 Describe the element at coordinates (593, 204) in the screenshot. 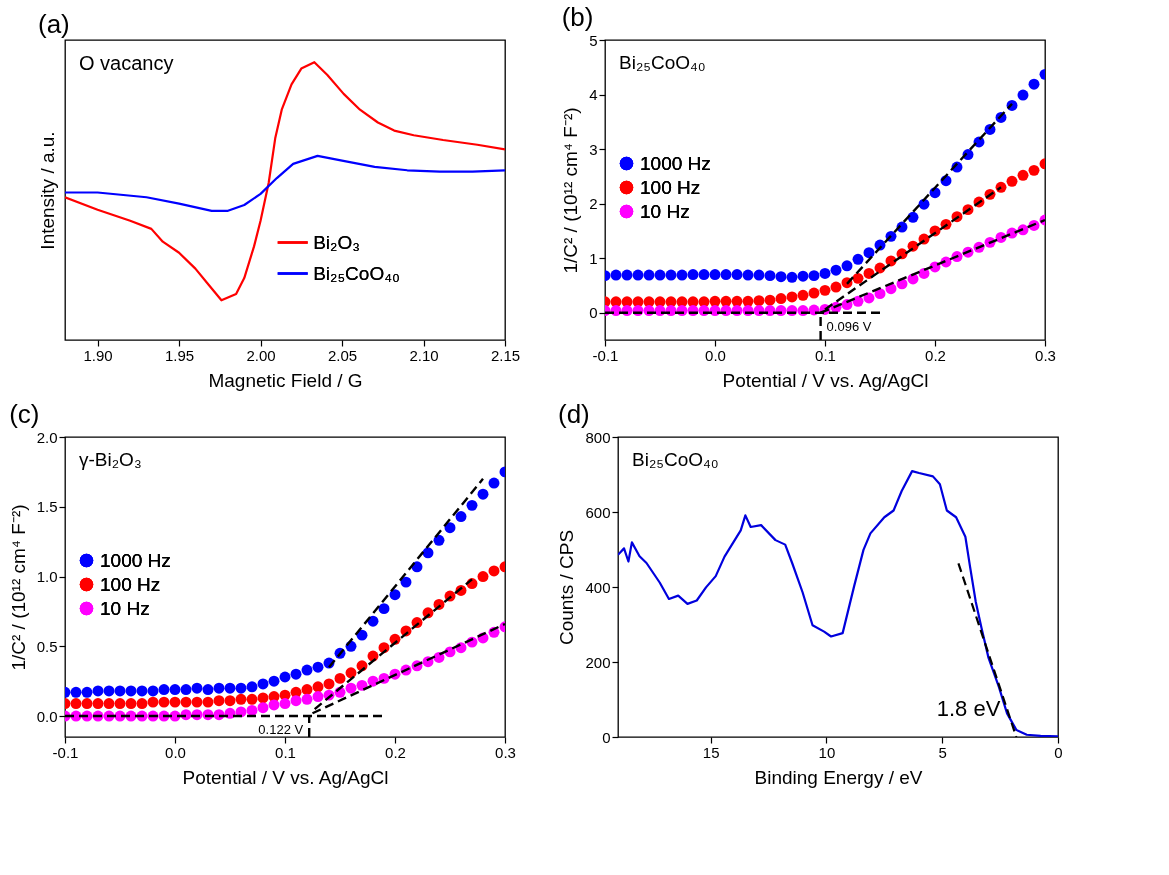

I see `y-tick-label: 2` at that location.